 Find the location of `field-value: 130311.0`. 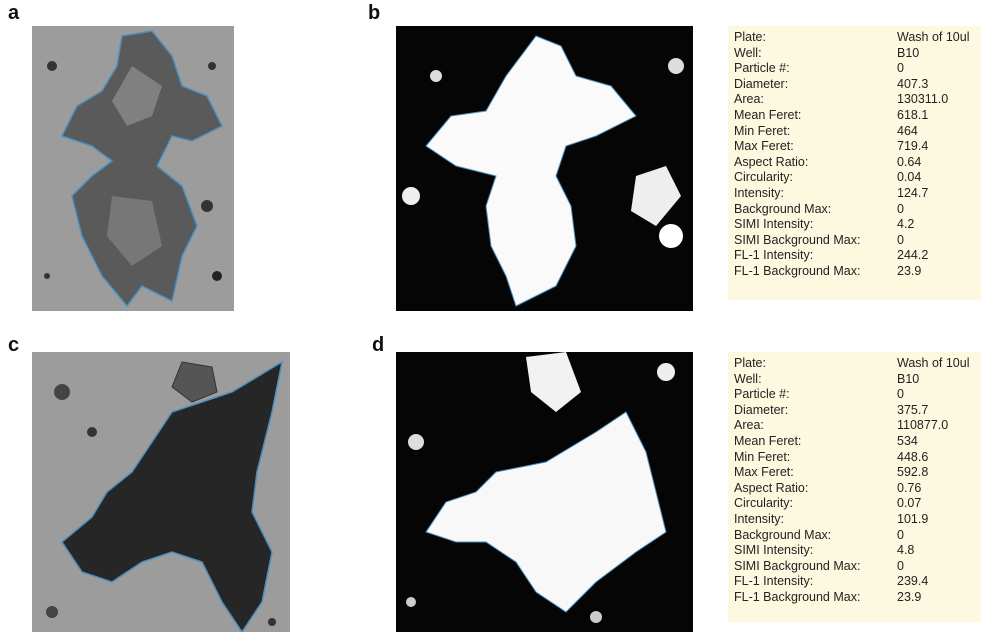

field-value: 130311.0 is located at coordinates (923, 99).